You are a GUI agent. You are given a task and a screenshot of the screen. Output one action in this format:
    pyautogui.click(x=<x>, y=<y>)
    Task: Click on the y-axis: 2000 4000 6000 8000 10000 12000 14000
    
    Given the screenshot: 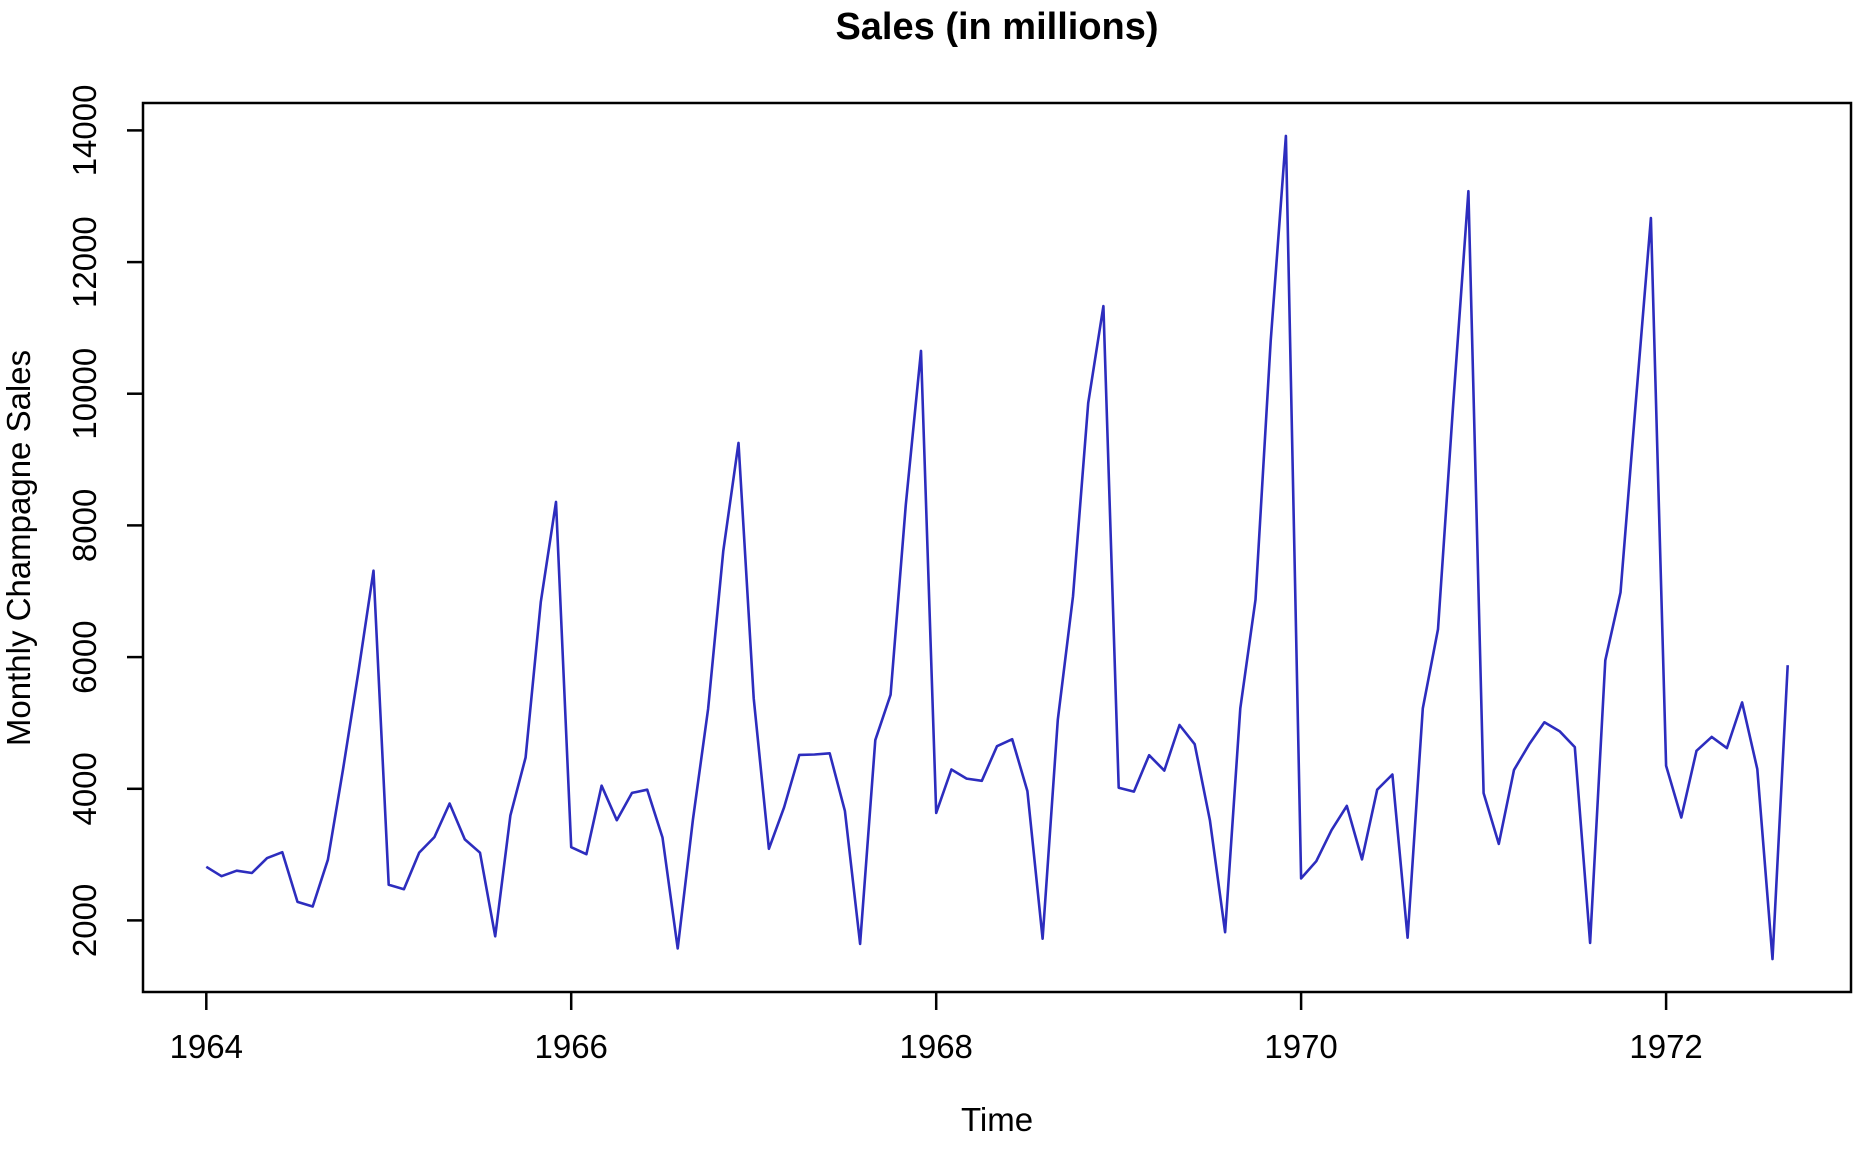 What is the action you would take?
    pyautogui.click(x=104, y=521)
    